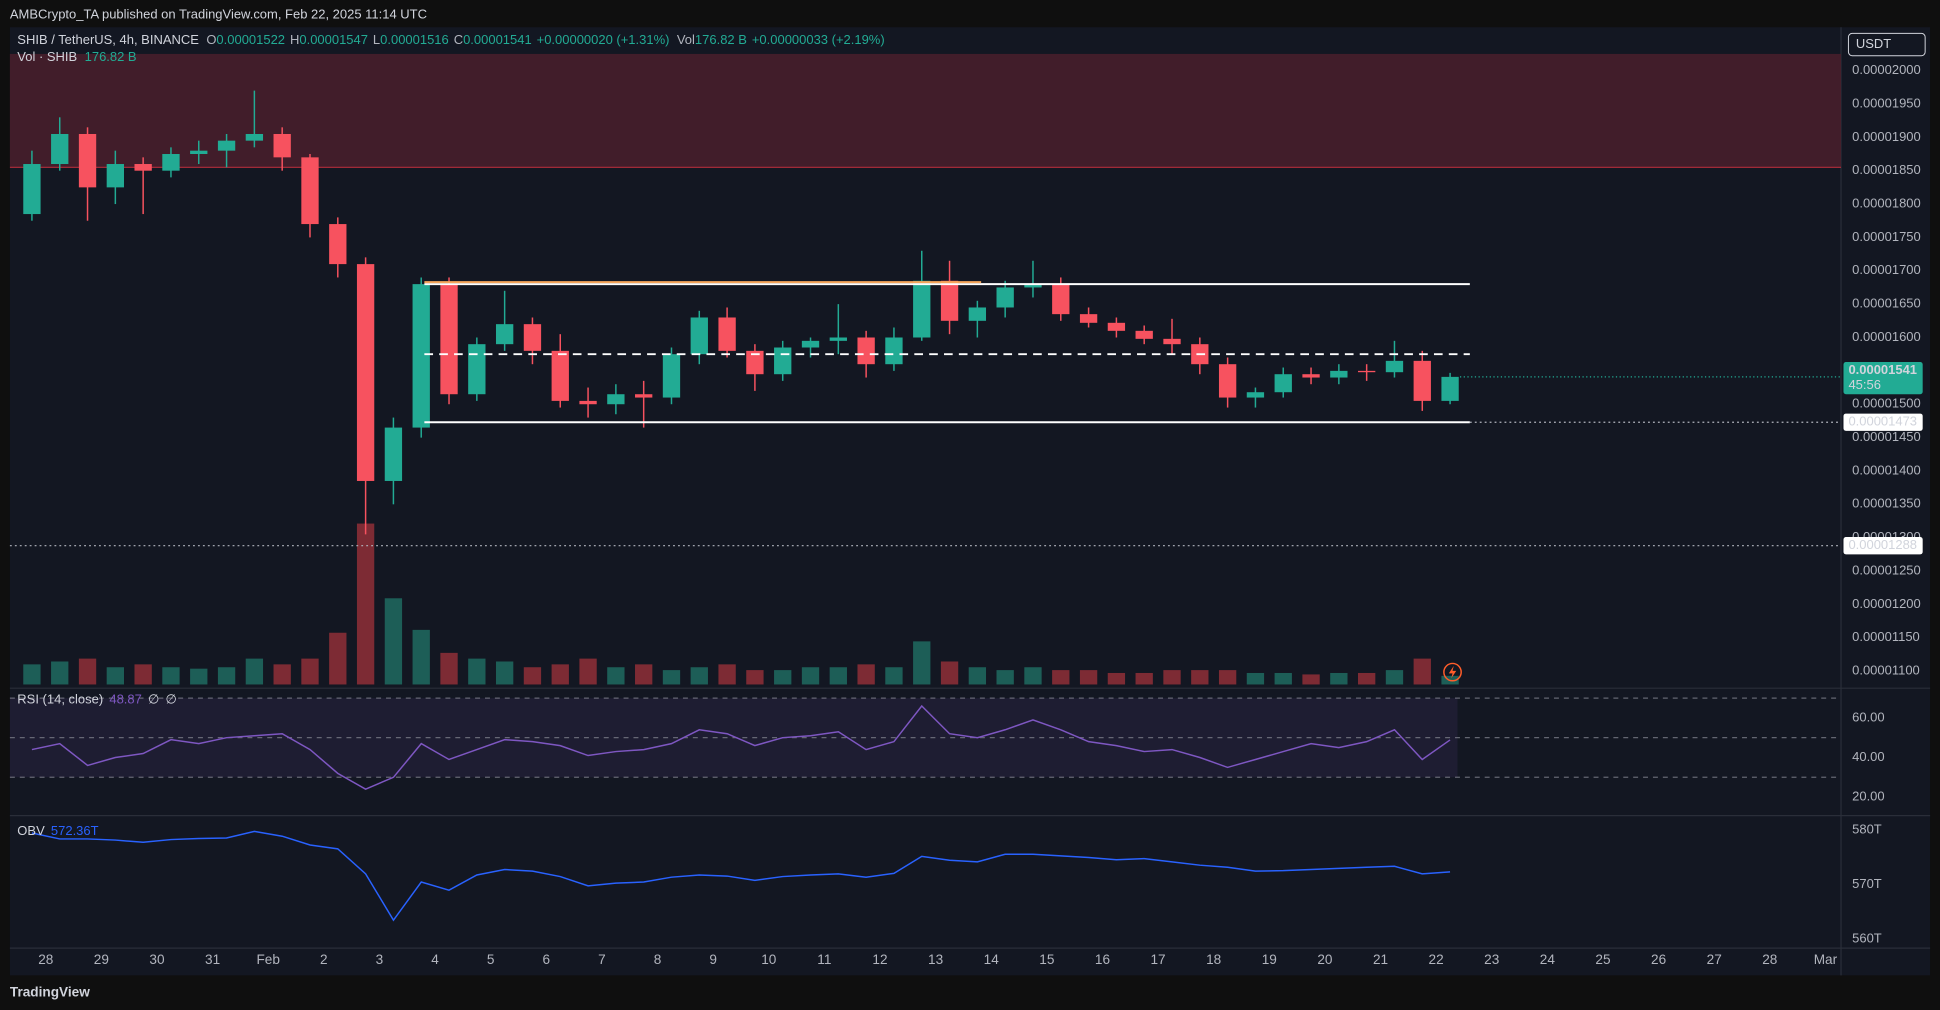  What do you see at coordinates (47, 57) in the screenshot?
I see `volume-title: Vol · SHIB` at bounding box center [47, 57].